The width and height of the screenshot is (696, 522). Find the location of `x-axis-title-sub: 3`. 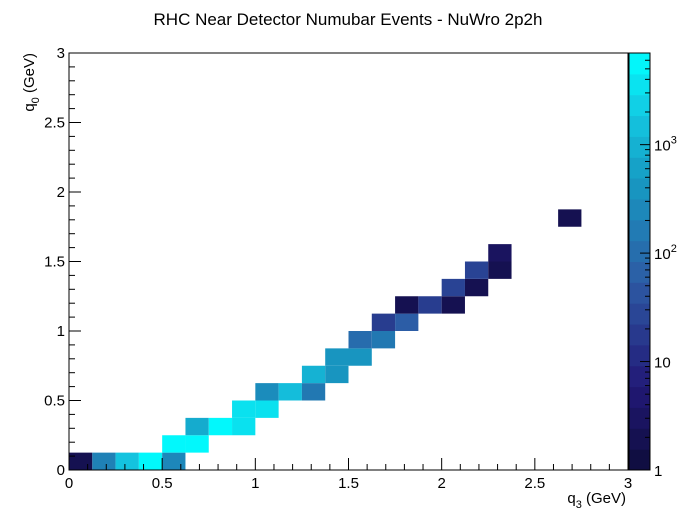

x-axis-title-sub: 3 is located at coordinates (579, 505).